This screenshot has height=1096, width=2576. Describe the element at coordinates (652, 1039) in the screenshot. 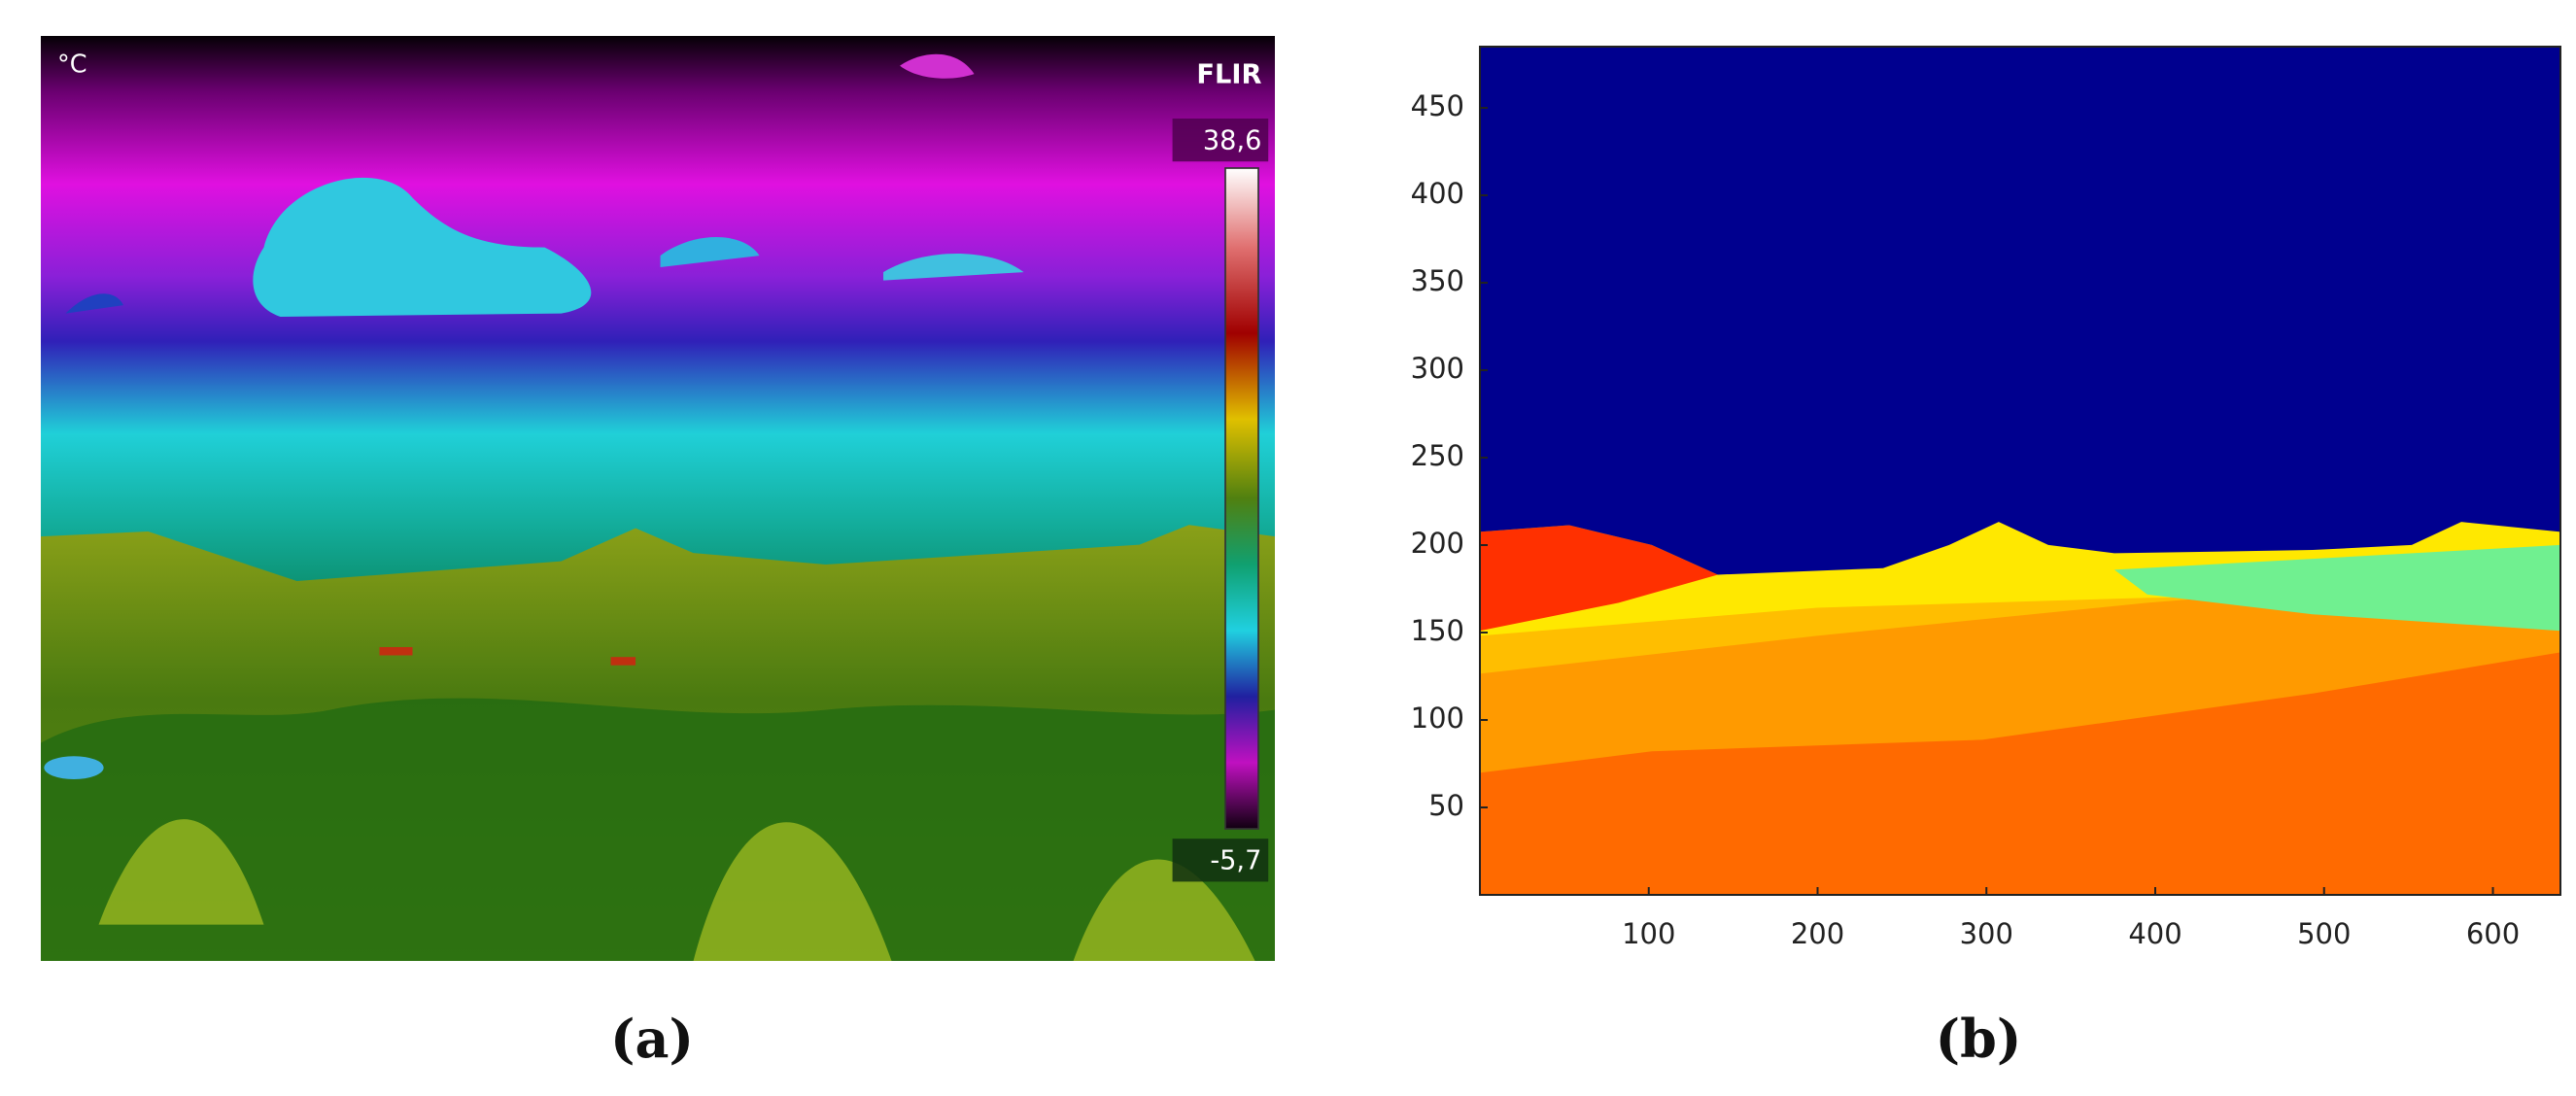

I see `panel-label: (a)` at that location.